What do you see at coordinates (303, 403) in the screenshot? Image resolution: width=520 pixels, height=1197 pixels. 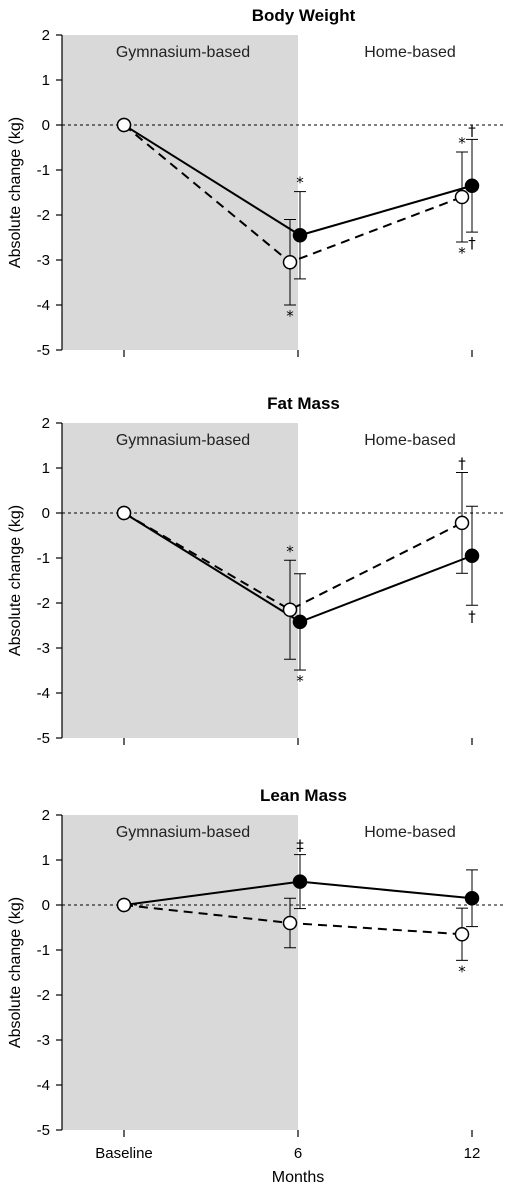 I see `panel-title: Fat Mass` at bounding box center [303, 403].